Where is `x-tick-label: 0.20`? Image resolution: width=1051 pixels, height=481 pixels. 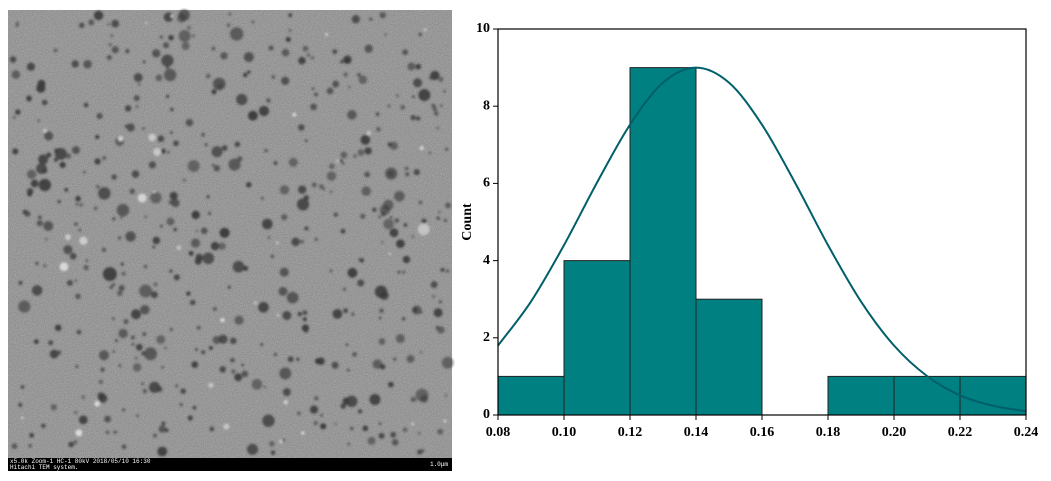
x-tick-label: 0.20 is located at coordinates (894, 432).